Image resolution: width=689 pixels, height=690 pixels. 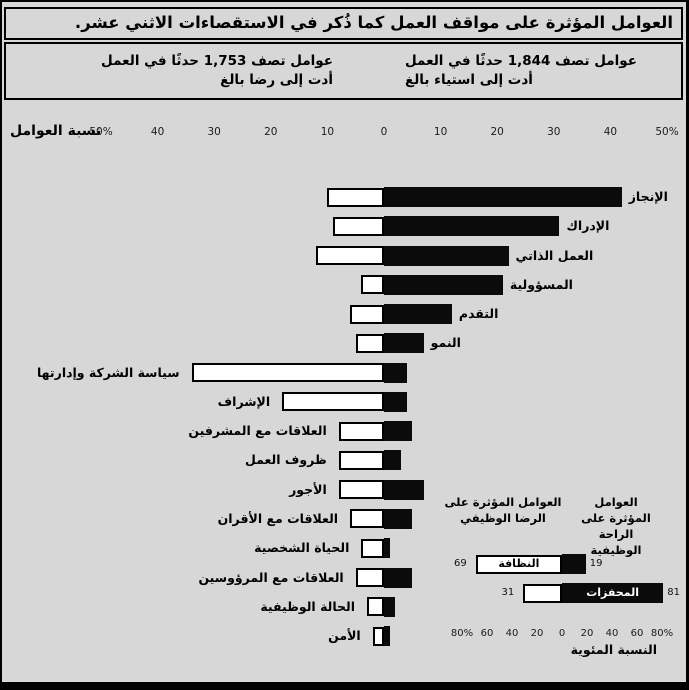 I want to click on inset-header-satisfaction-line1: العوامل المؤثرة على, so click(x=503, y=502).